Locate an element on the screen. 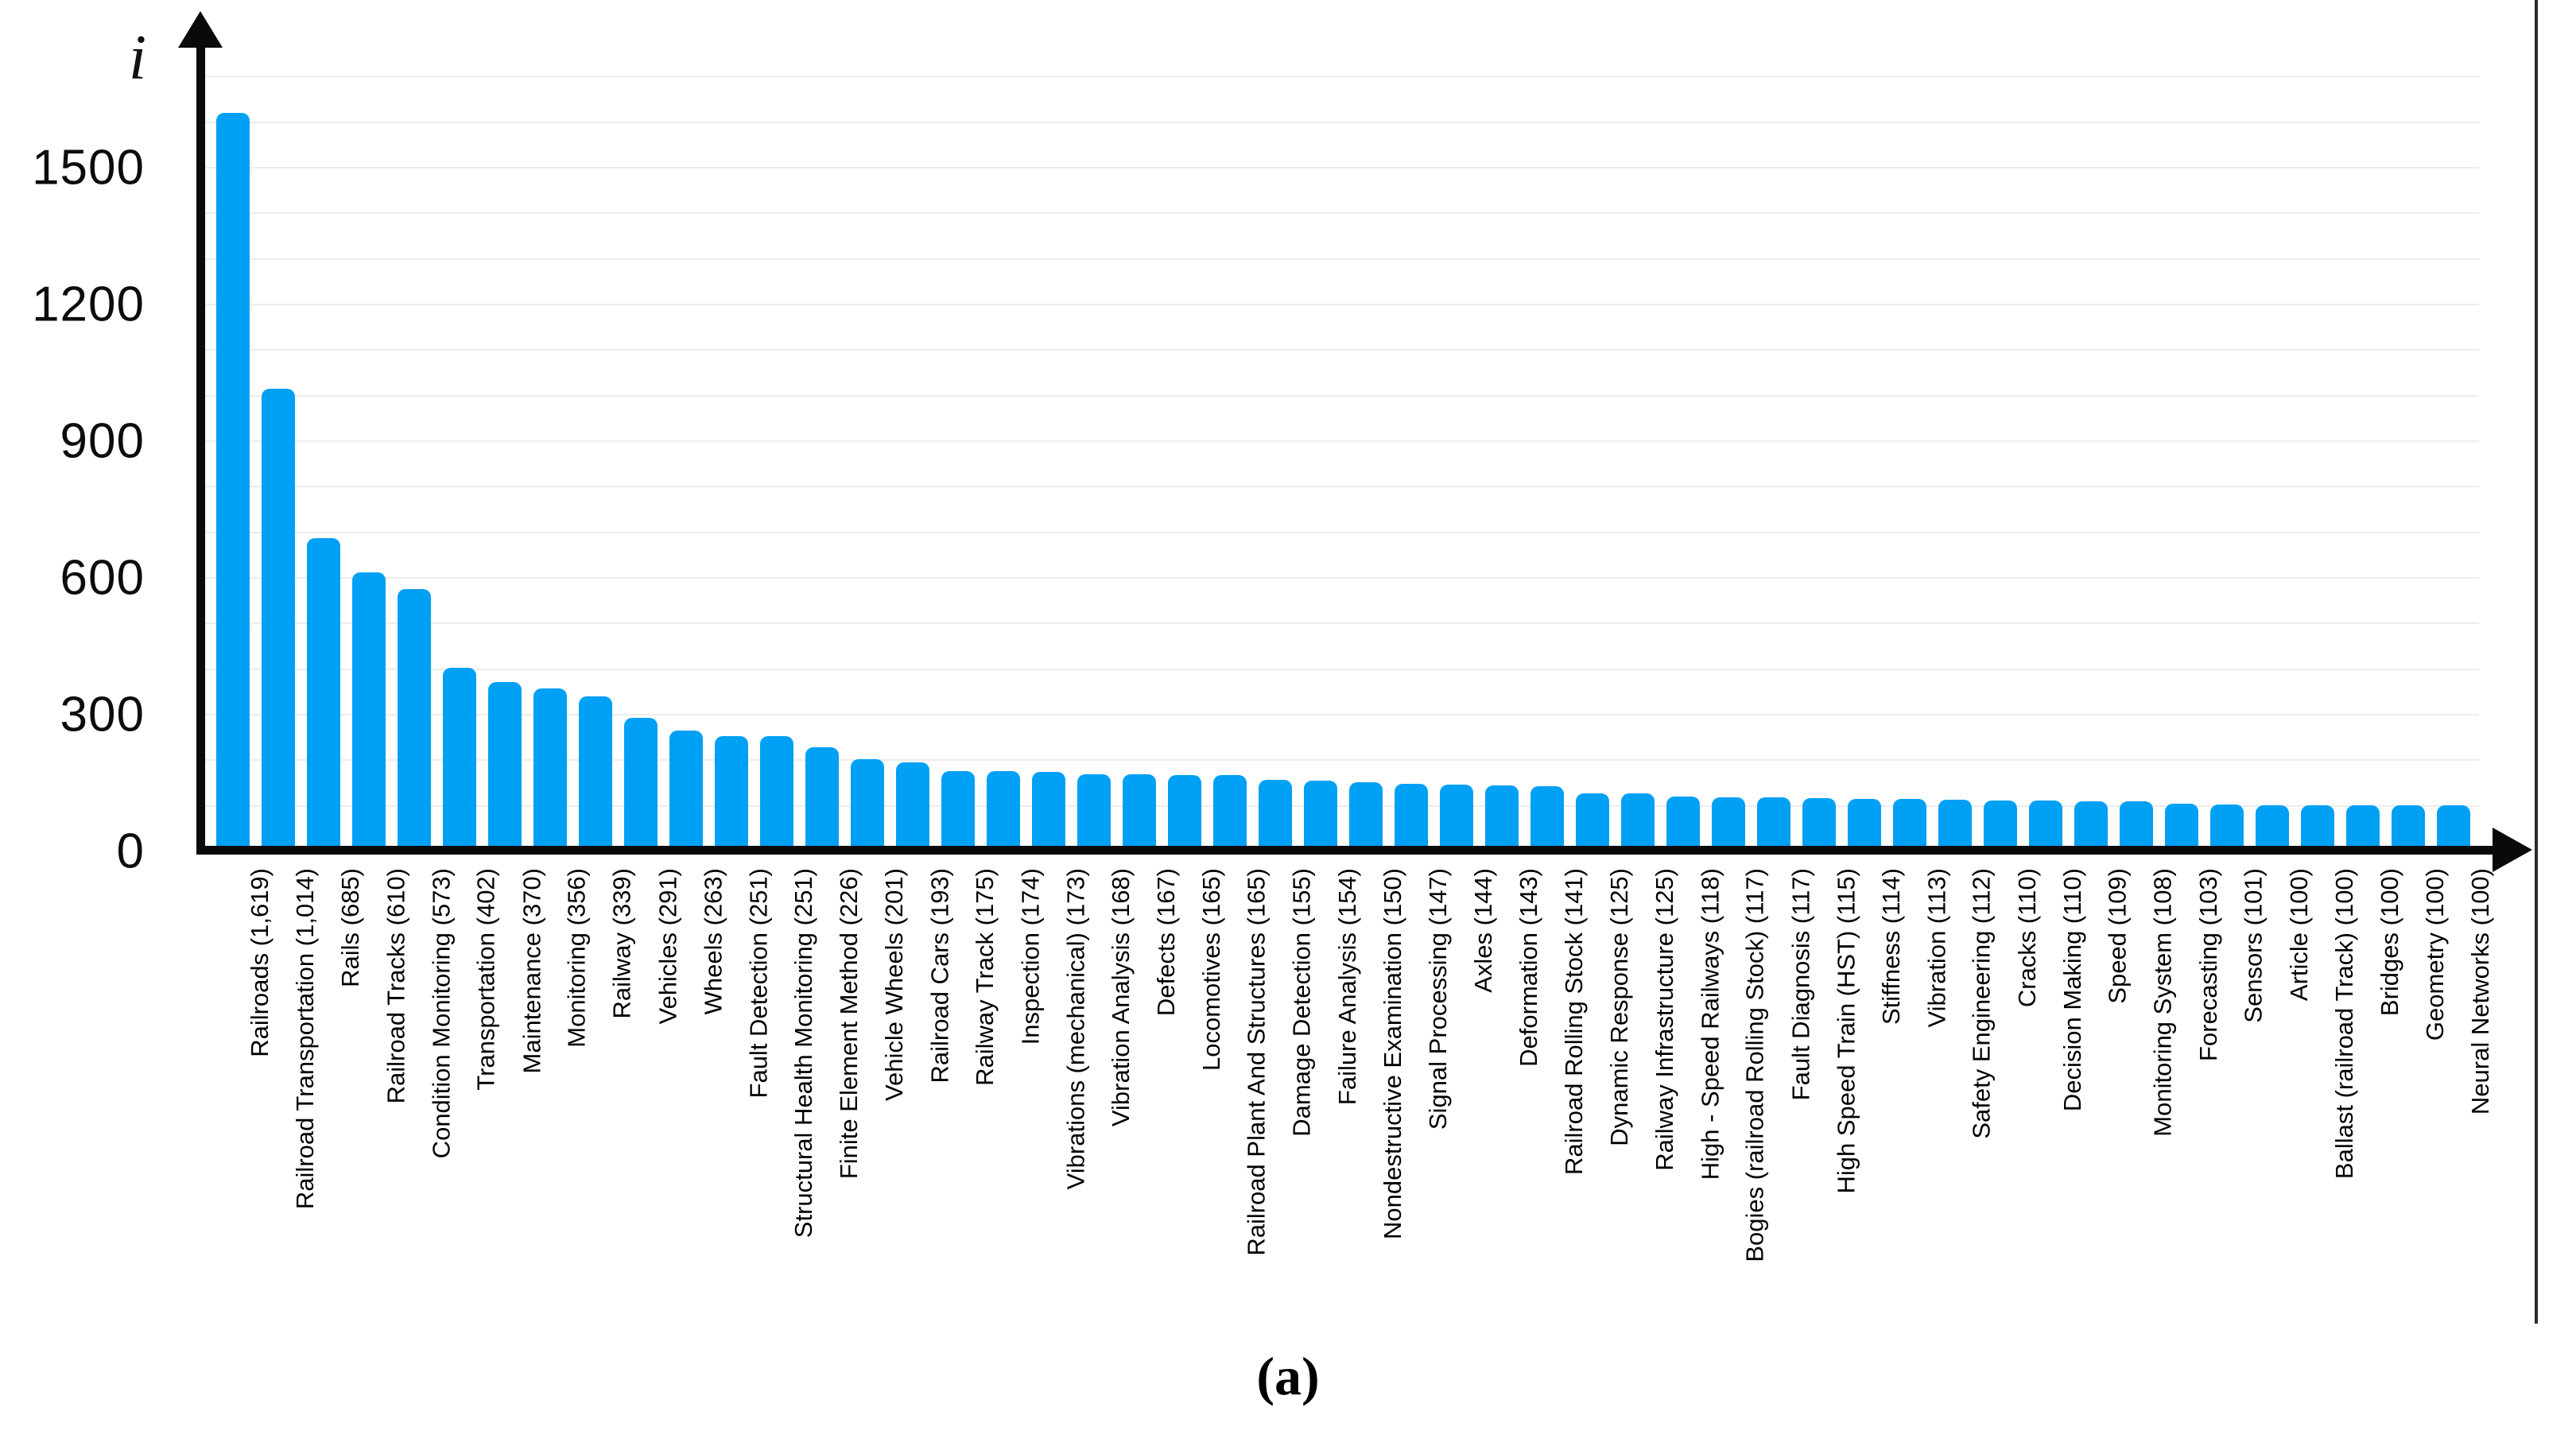 The height and width of the screenshot is (1450, 2576). bar-Article (100) is located at coordinates (2272, 828).